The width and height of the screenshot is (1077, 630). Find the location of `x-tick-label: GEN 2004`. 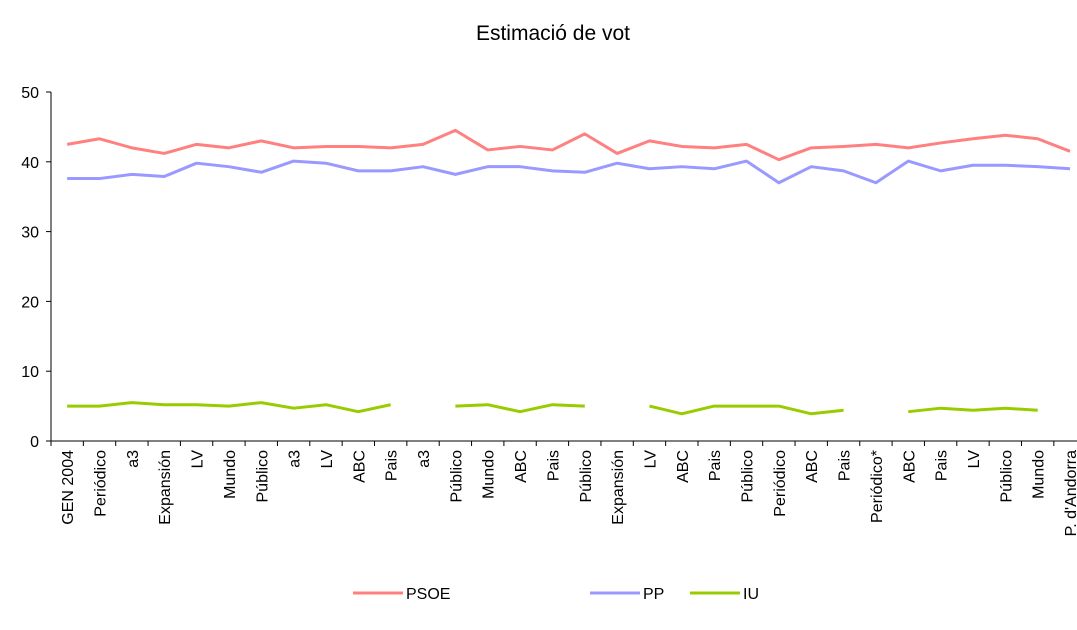

x-tick-label: GEN 2004 is located at coordinates (68, 487).